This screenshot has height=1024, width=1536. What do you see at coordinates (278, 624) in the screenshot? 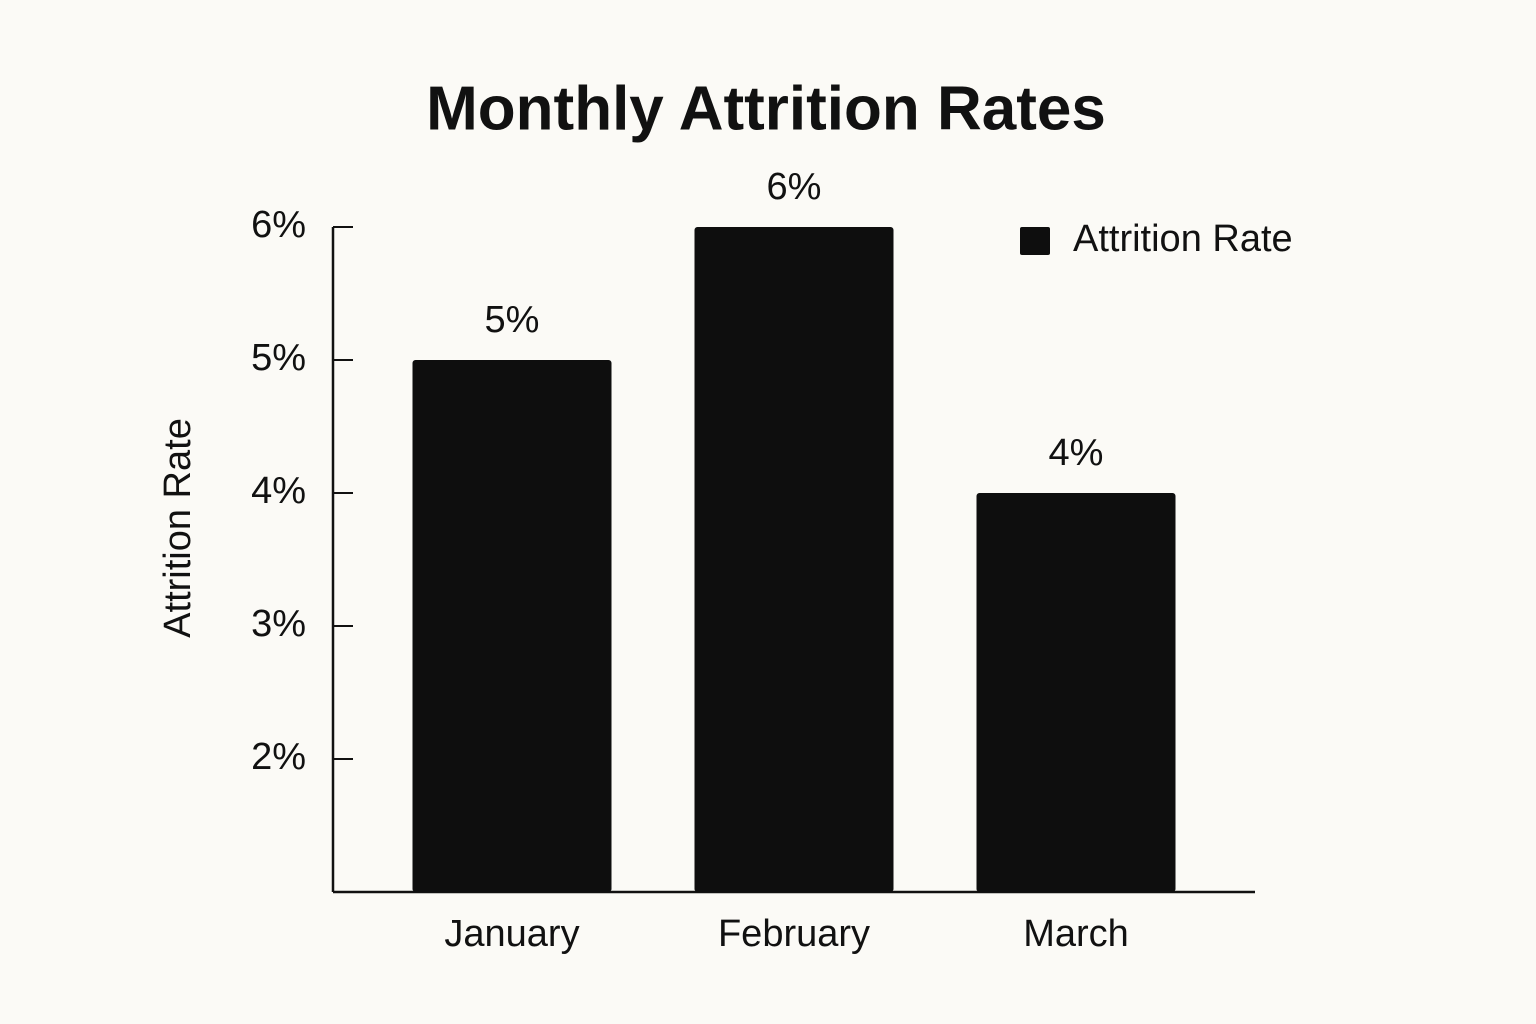
I see `y-tick-label: 3%` at bounding box center [278, 624].